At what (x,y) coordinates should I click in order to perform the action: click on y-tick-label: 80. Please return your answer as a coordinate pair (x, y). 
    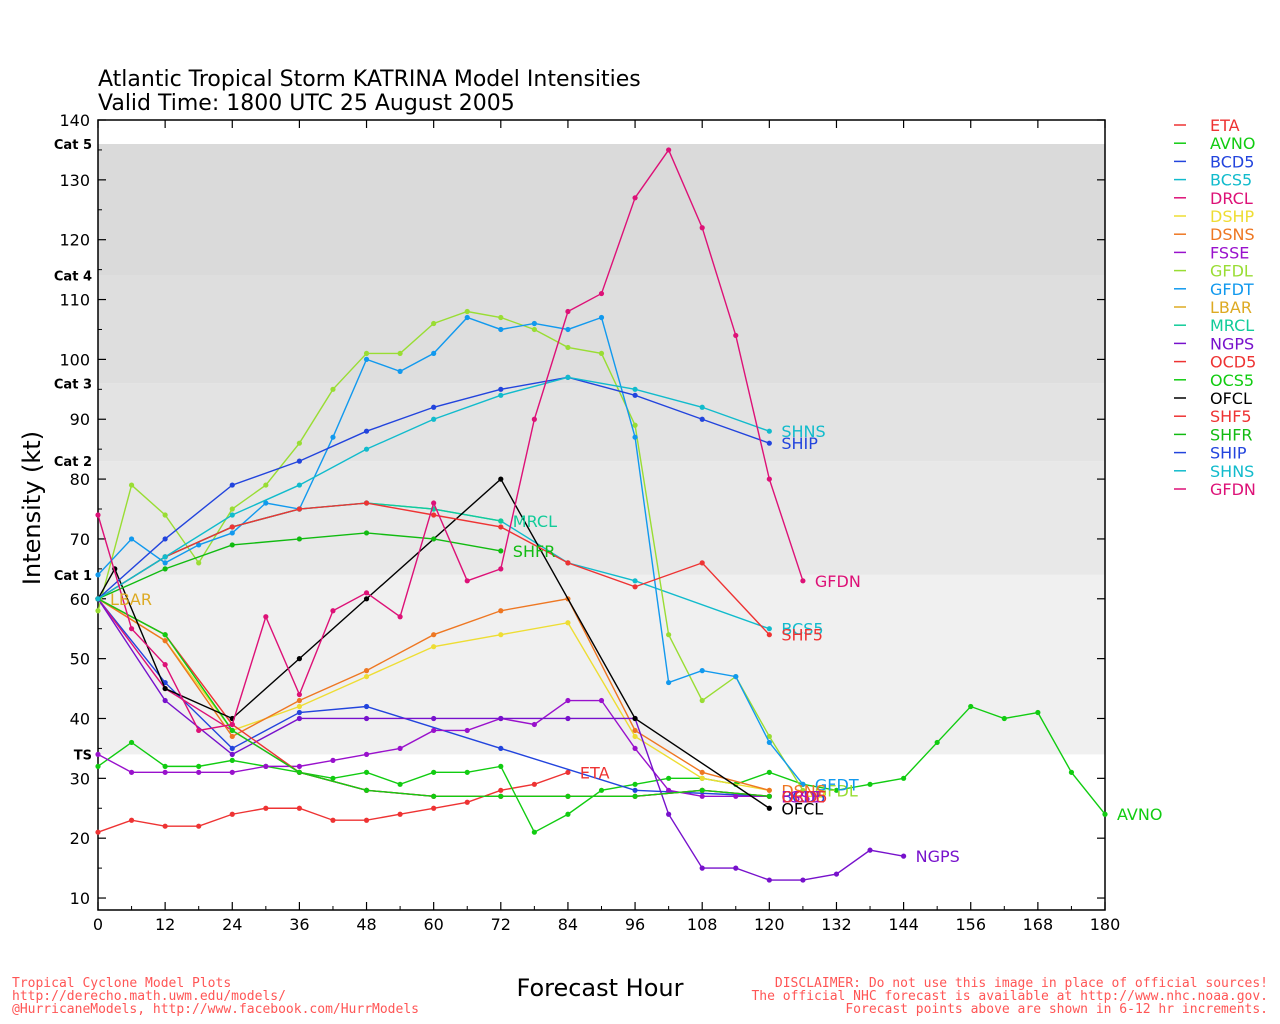
    Looking at the image, I should click on (80, 479).